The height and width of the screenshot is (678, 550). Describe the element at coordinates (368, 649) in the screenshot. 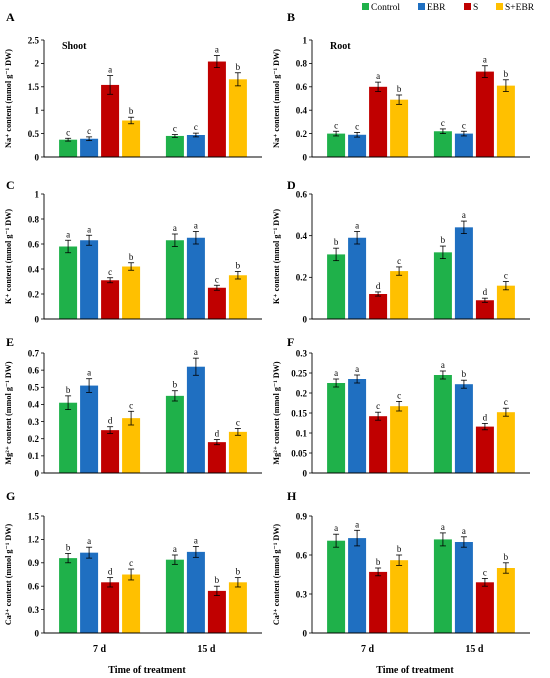

I see `x-category-label: 7 d` at that location.